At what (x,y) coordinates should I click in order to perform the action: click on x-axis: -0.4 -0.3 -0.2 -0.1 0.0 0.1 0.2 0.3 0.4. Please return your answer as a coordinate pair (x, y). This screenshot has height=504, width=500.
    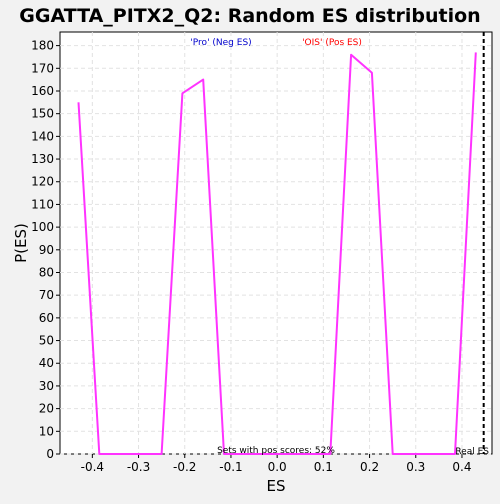
    Looking at the image, I should click on (276, 464).